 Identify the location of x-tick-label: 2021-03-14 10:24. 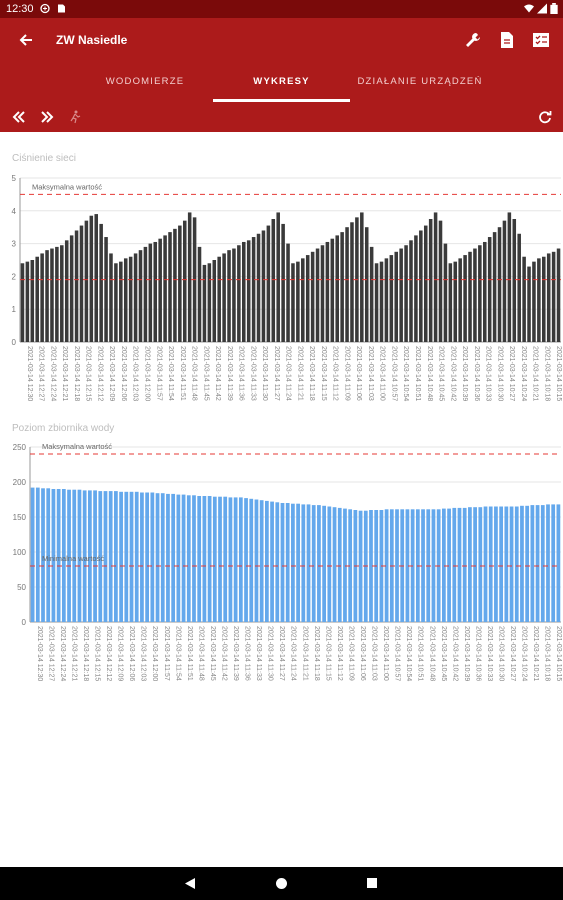
(523, 373).